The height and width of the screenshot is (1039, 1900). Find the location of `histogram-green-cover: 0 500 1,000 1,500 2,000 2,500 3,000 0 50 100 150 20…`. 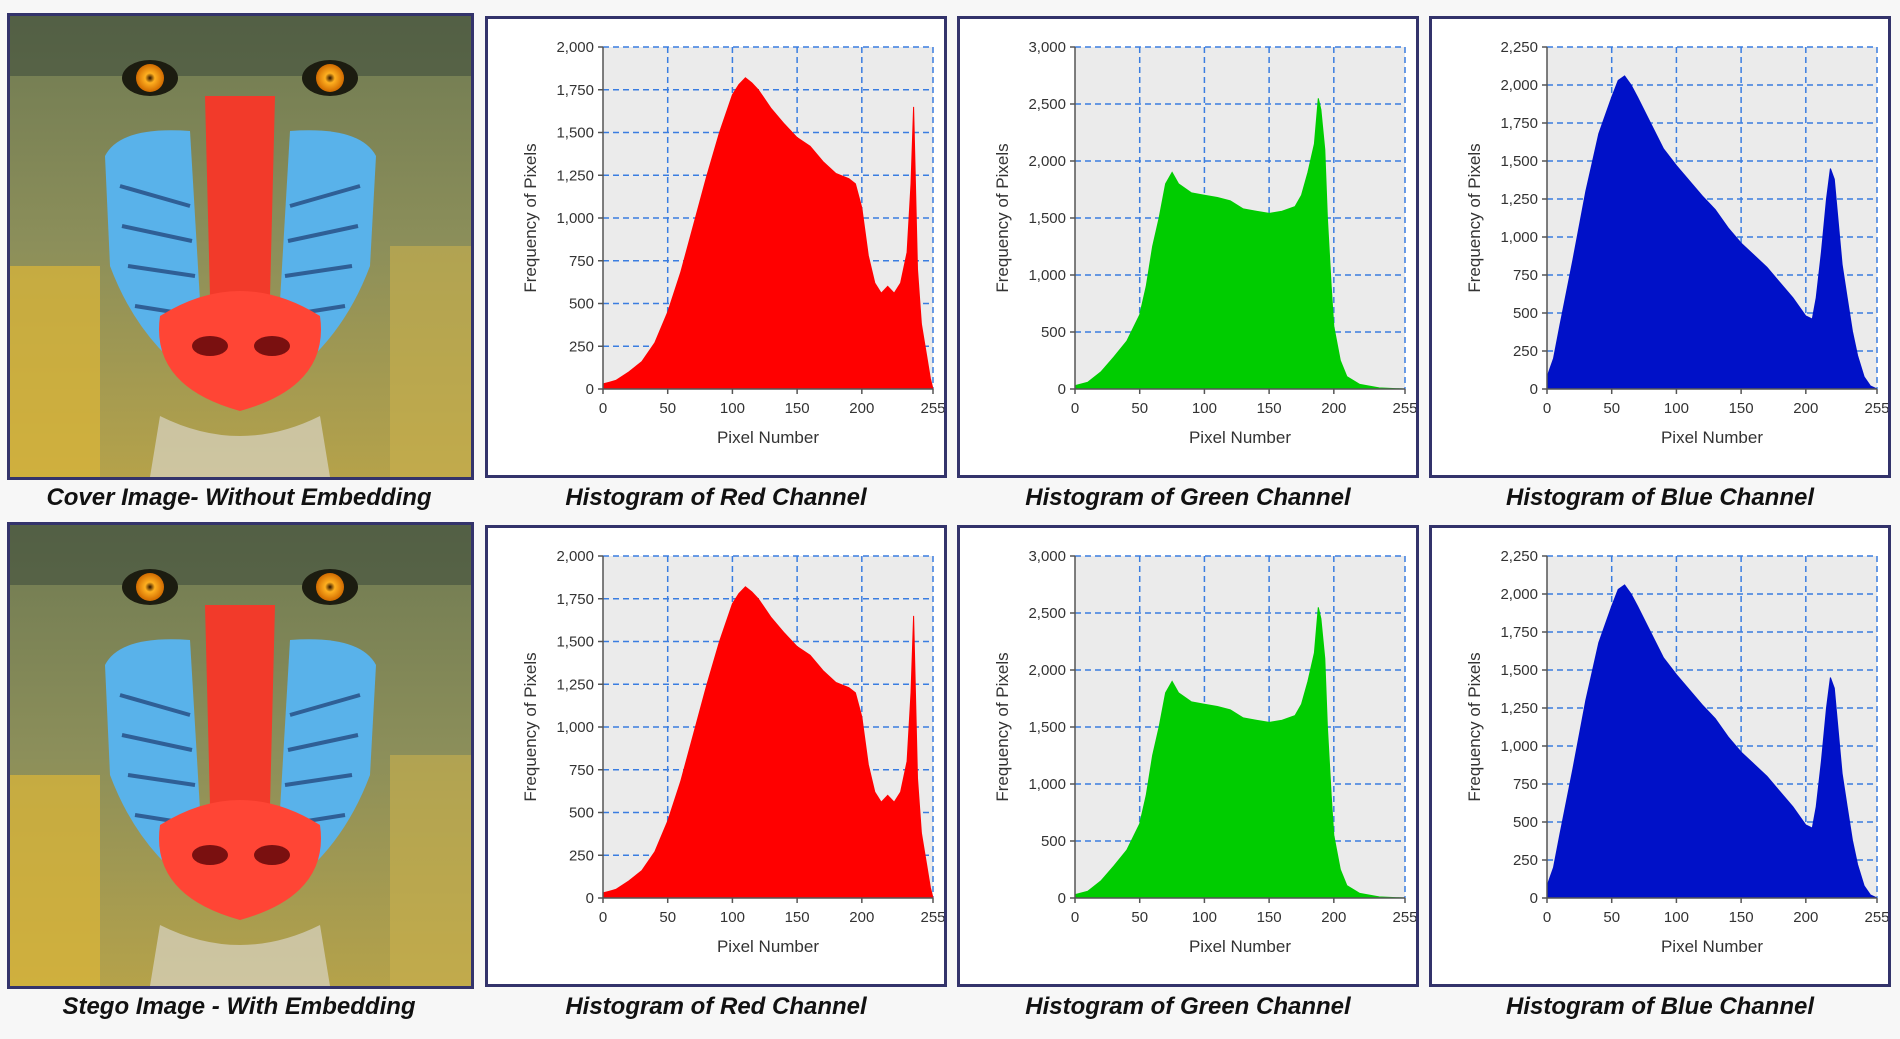

histogram-green-cover: 0 500 1,000 1,500 2,000 2,500 3,000 0 50 100 150 20… is located at coordinates (1188, 247).